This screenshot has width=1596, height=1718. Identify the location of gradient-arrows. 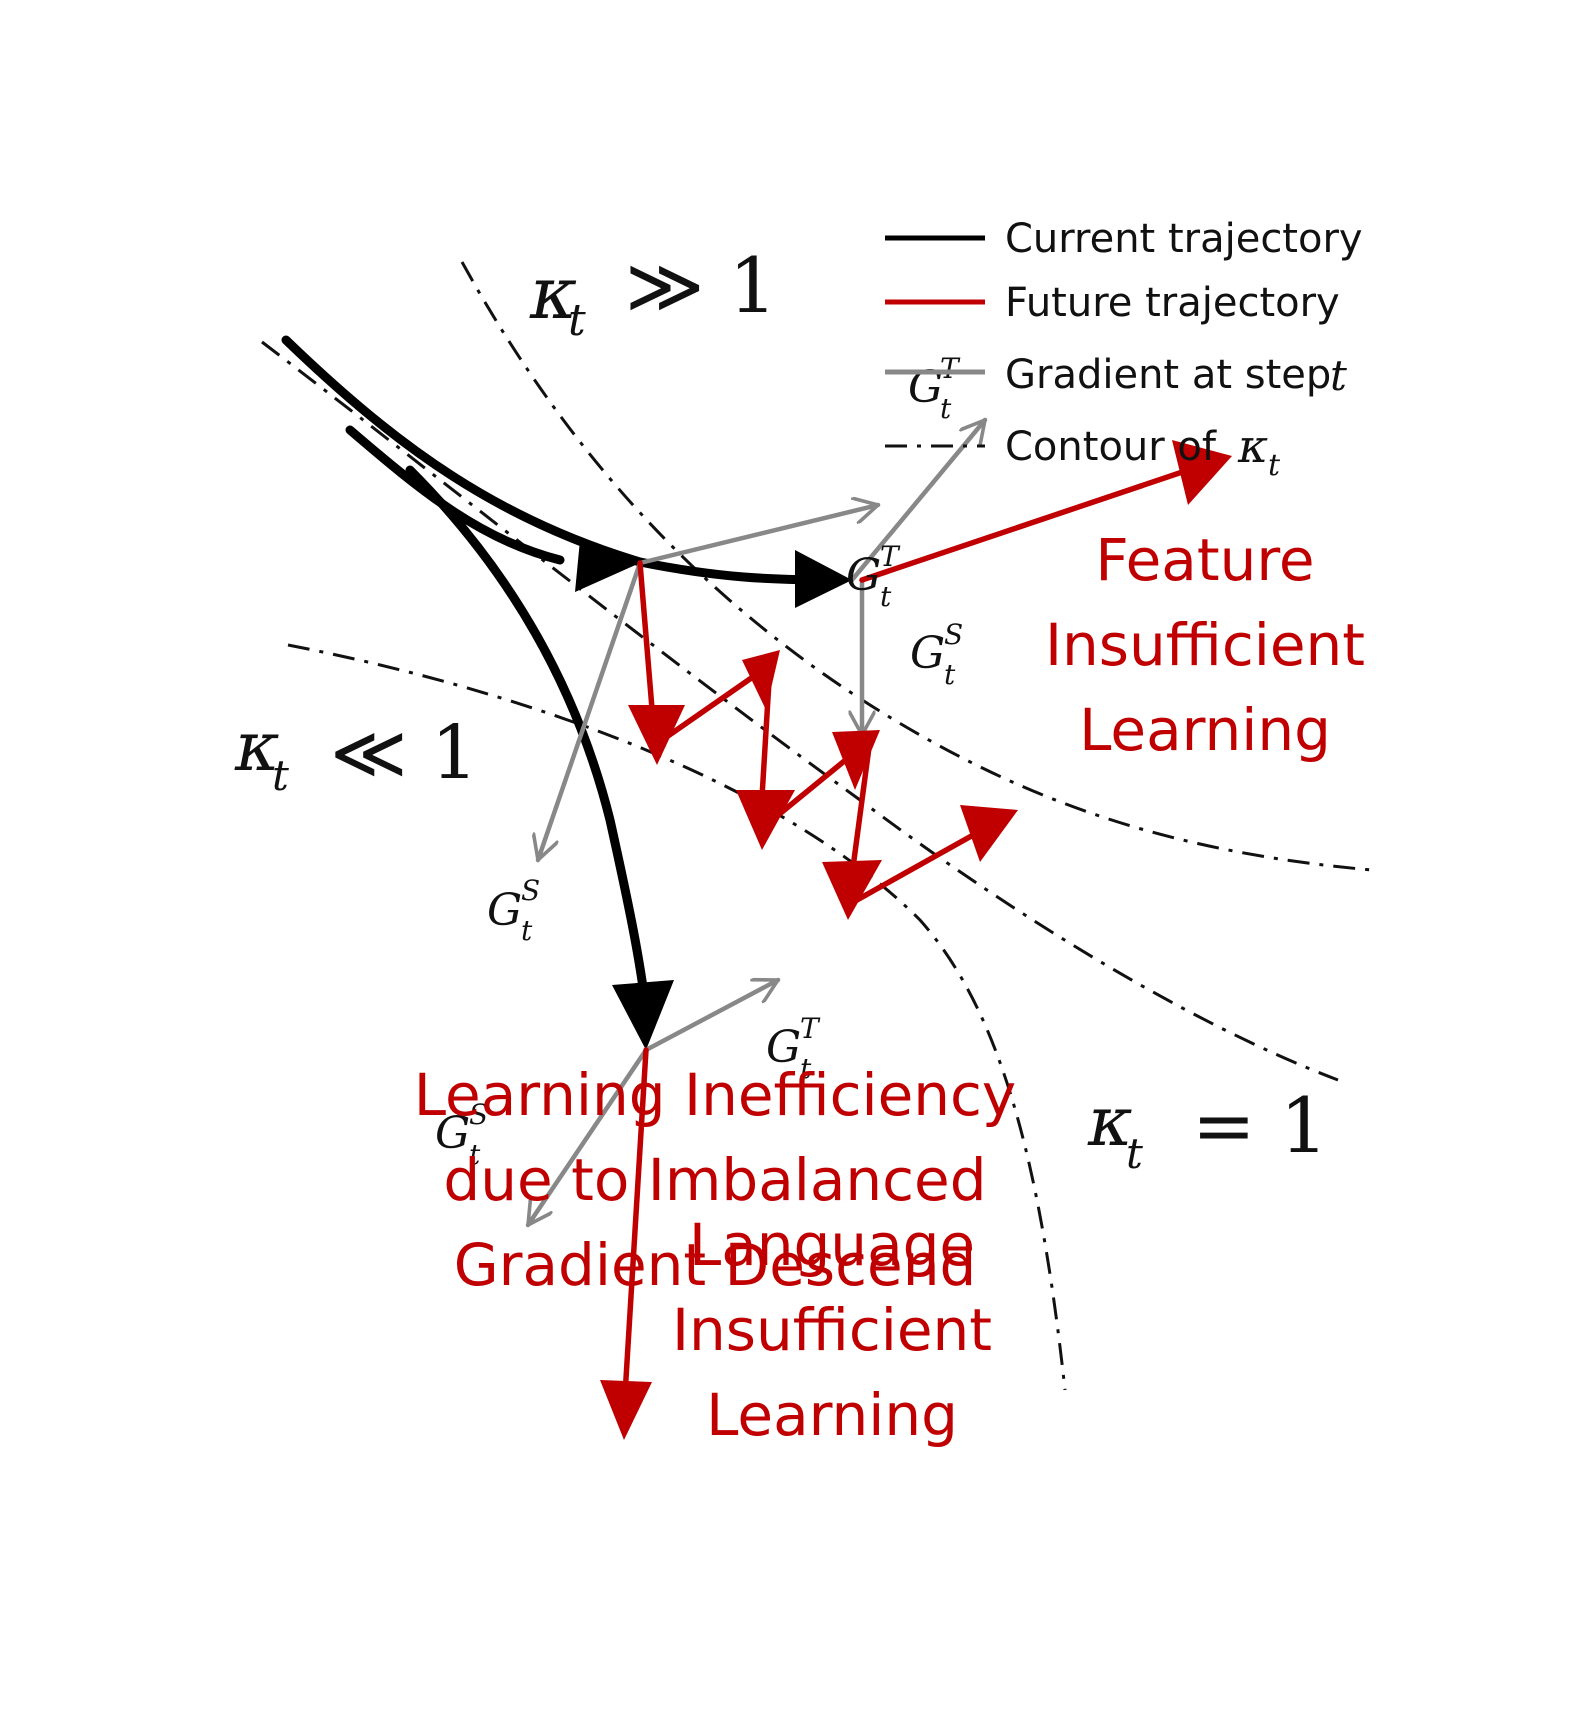
(755, 822).